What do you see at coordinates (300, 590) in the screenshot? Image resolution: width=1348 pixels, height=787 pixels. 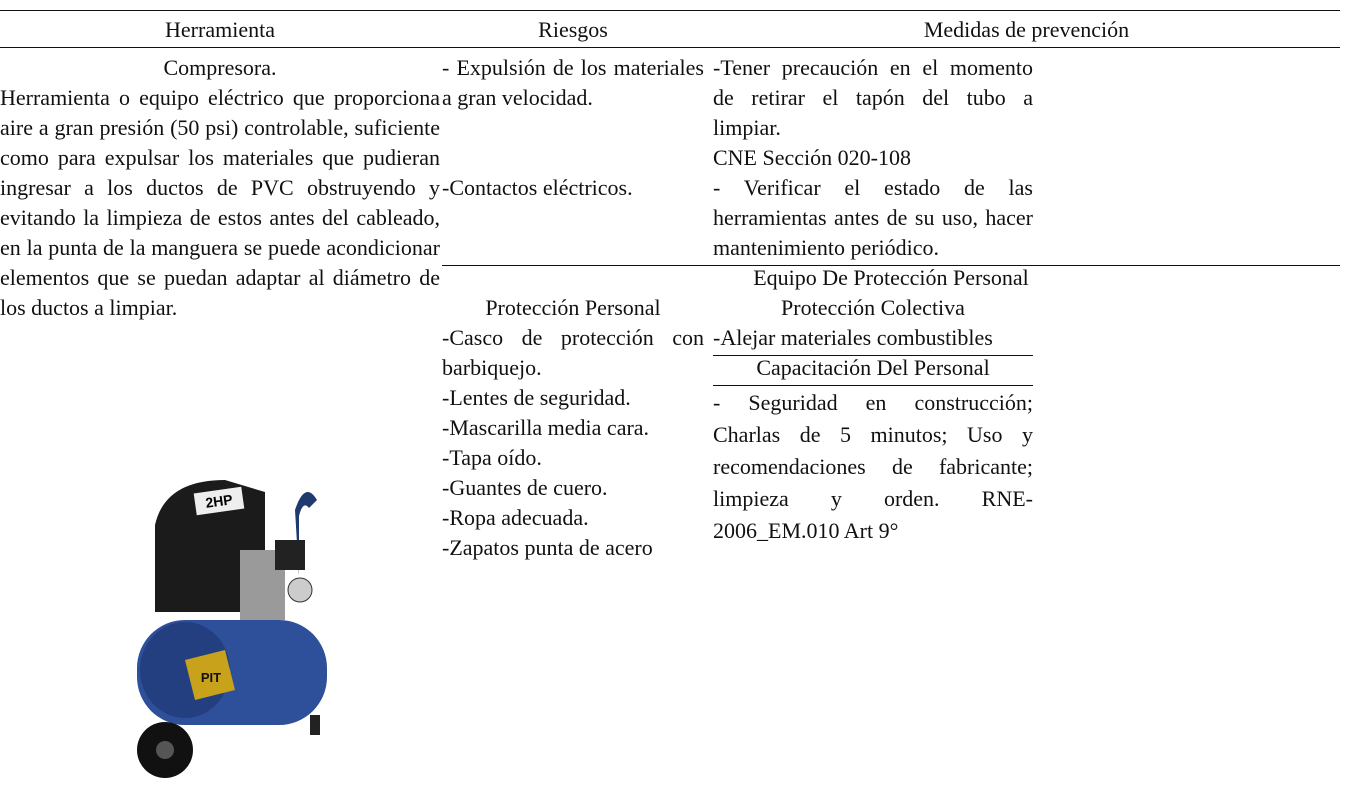 I see `gauge` at bounding box center [300, 590].